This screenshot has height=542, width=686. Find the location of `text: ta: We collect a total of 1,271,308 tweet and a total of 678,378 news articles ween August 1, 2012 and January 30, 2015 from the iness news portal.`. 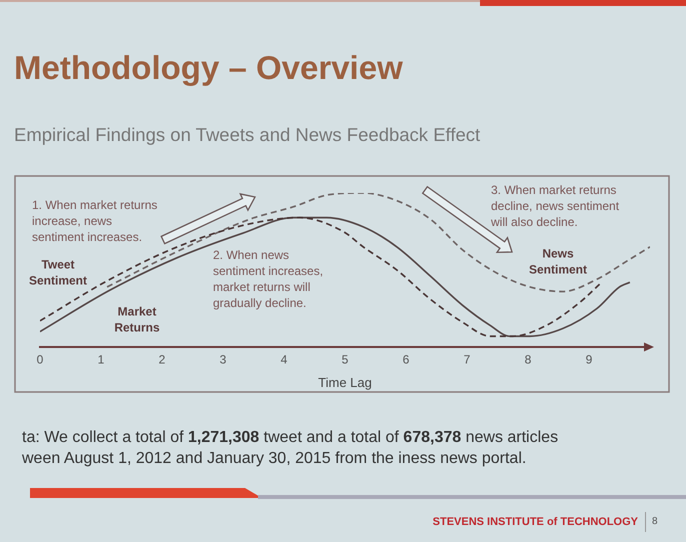

text: ta: We collect a total of 1,271,308 tweet and a total of 678,378 news articles ween August 1, 2012 and January 30, 2015 from the iness news portal. is located at coordinates (291, 448).